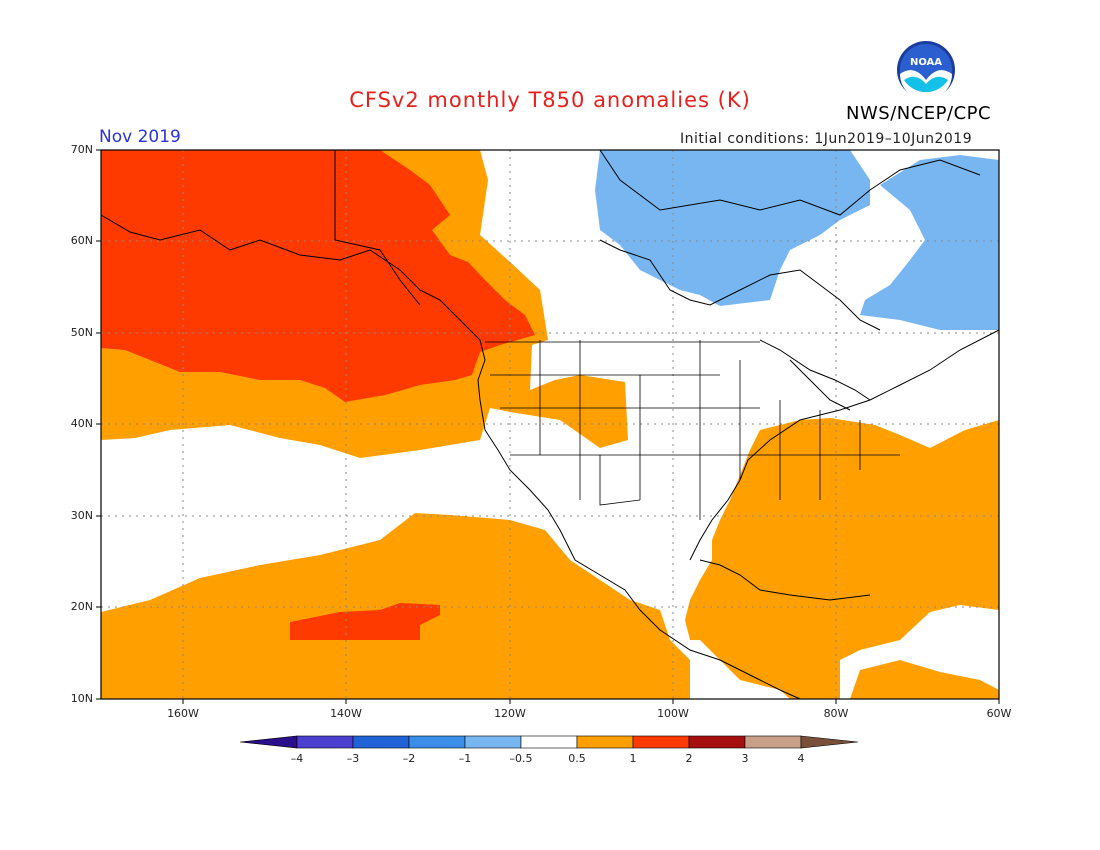 This screenshot has height=850, width=1100. What do you see at coordinates (673, 713) in the screenshot?
I see `lon-label: 100W` at bounding box center [673, 713].